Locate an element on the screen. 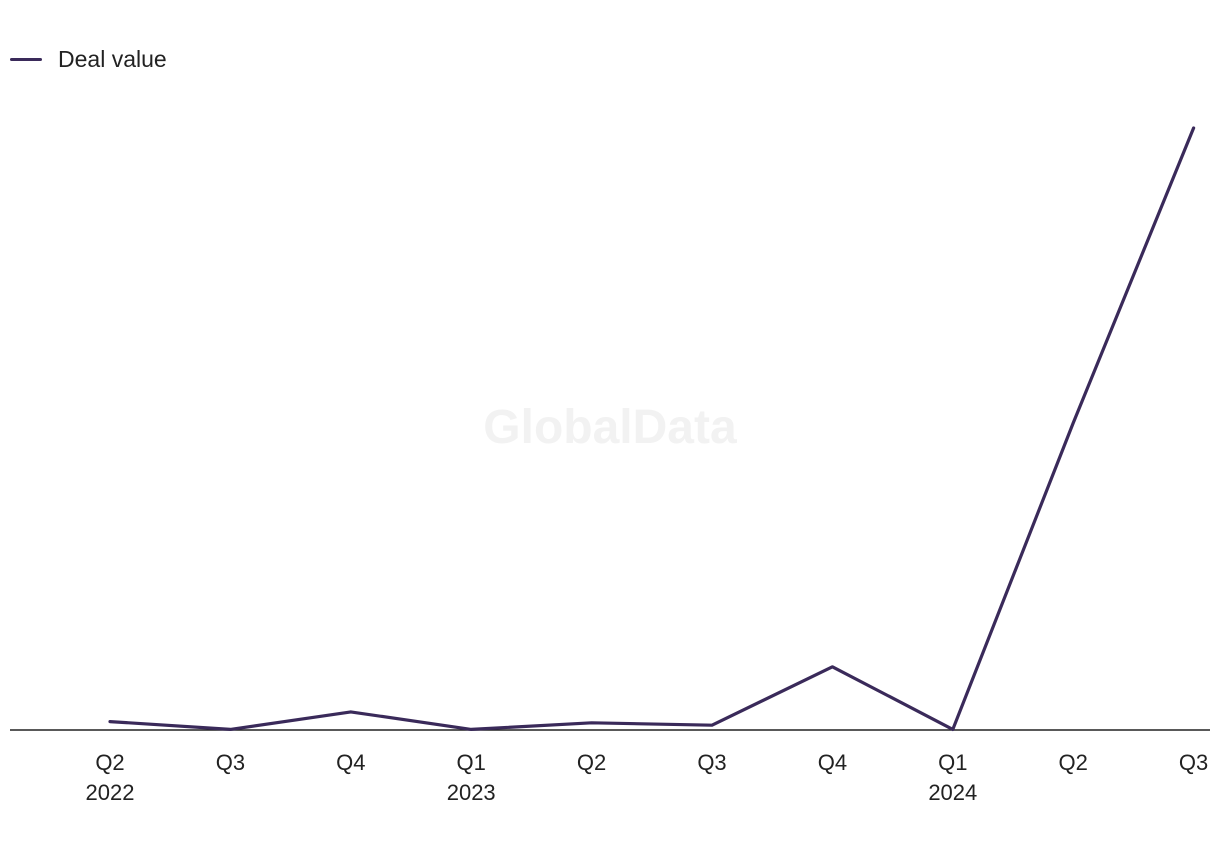  x-tick-year-label: 2022 is located at coordinates (110, 792).